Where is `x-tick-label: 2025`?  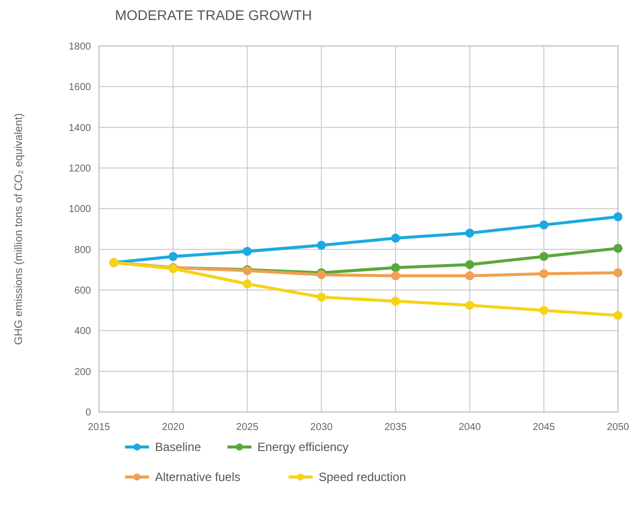 x-tick-label: 2025 is located at coordinates (247, 427).